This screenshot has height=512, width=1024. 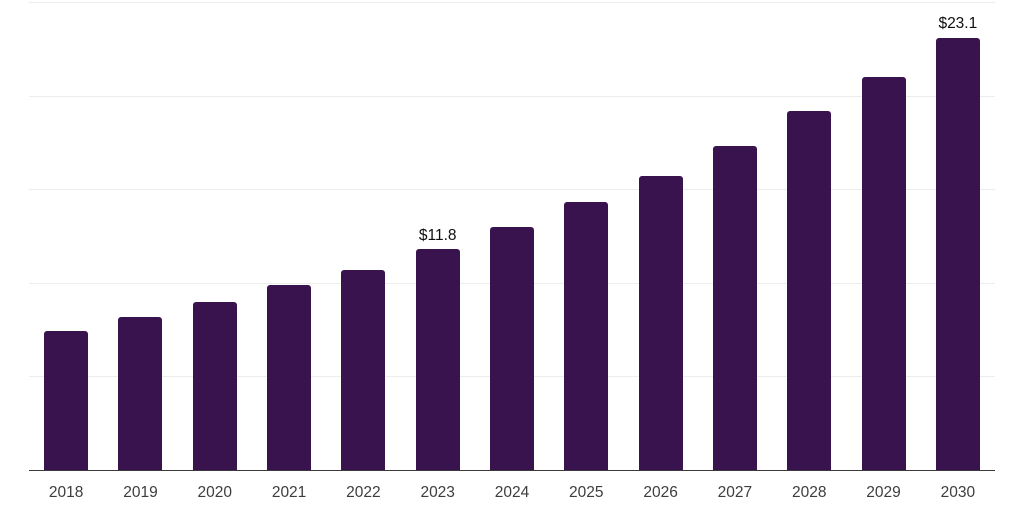 What do you see at coordinates (883, 273) in the screenshot?
I see `bar-2029` at bounding box center [883, 273].